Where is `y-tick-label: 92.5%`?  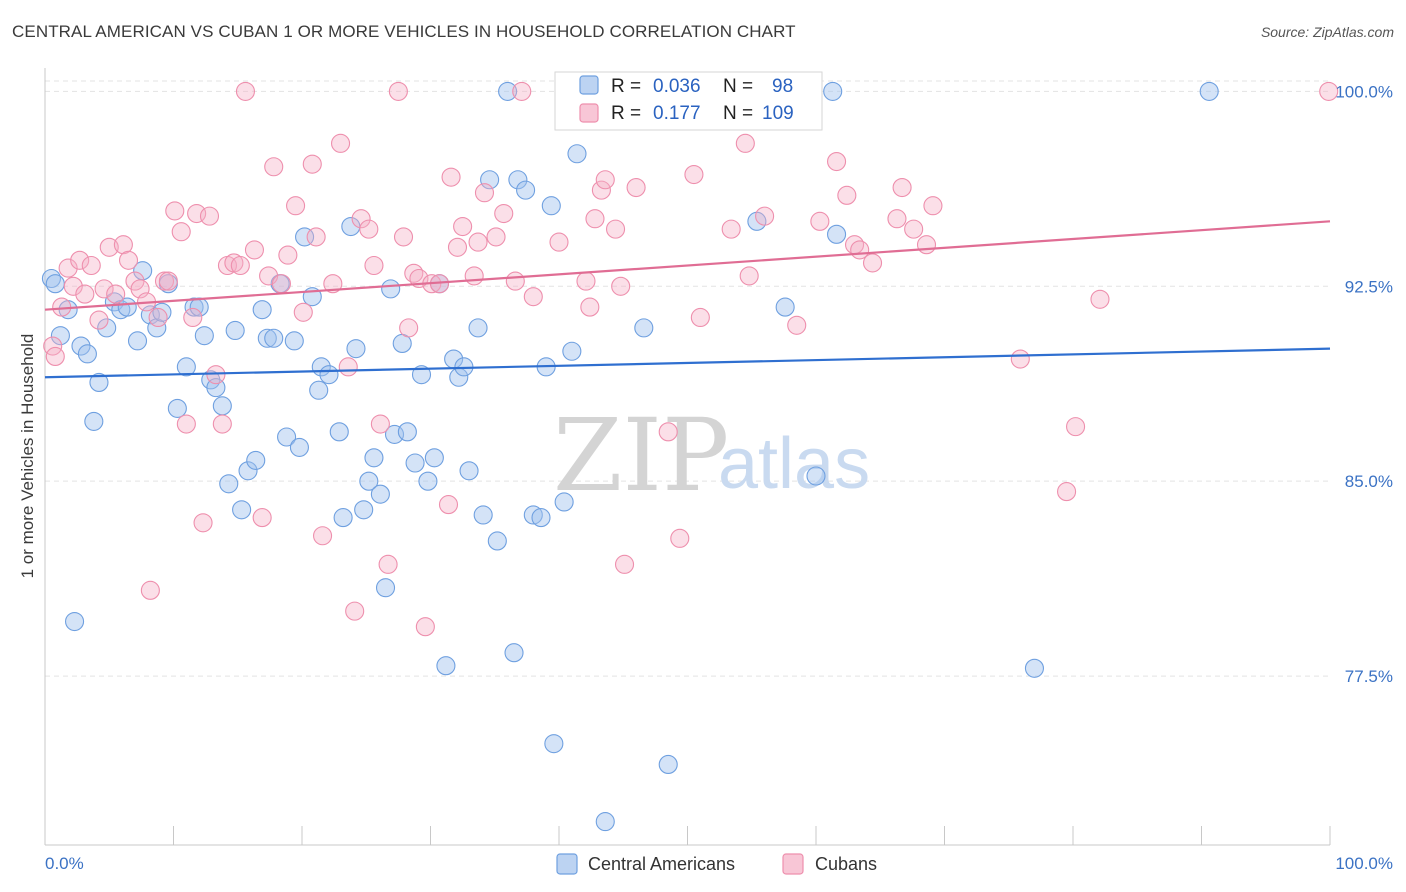 y-tick-label: 92.5% is located at coordinates (1369, 286).